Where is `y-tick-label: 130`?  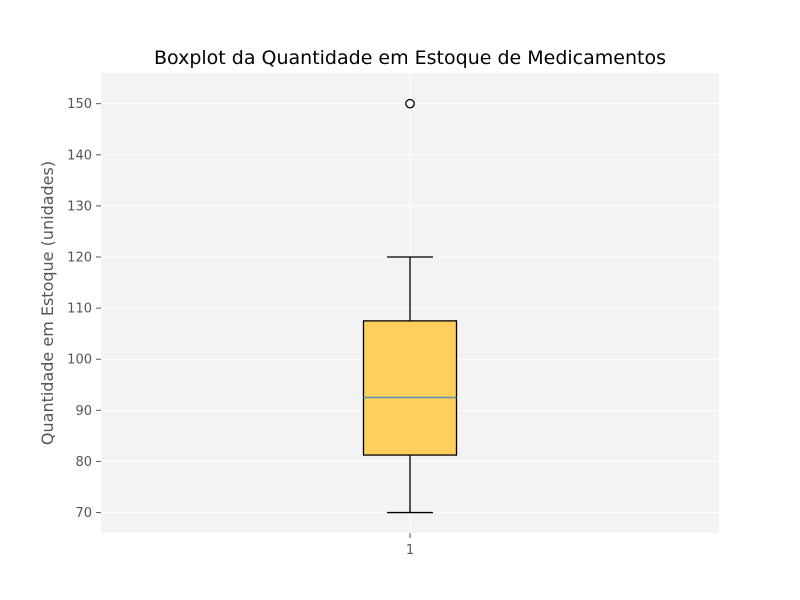 y-tick-label: 130 is located at coordinates (79, 206).